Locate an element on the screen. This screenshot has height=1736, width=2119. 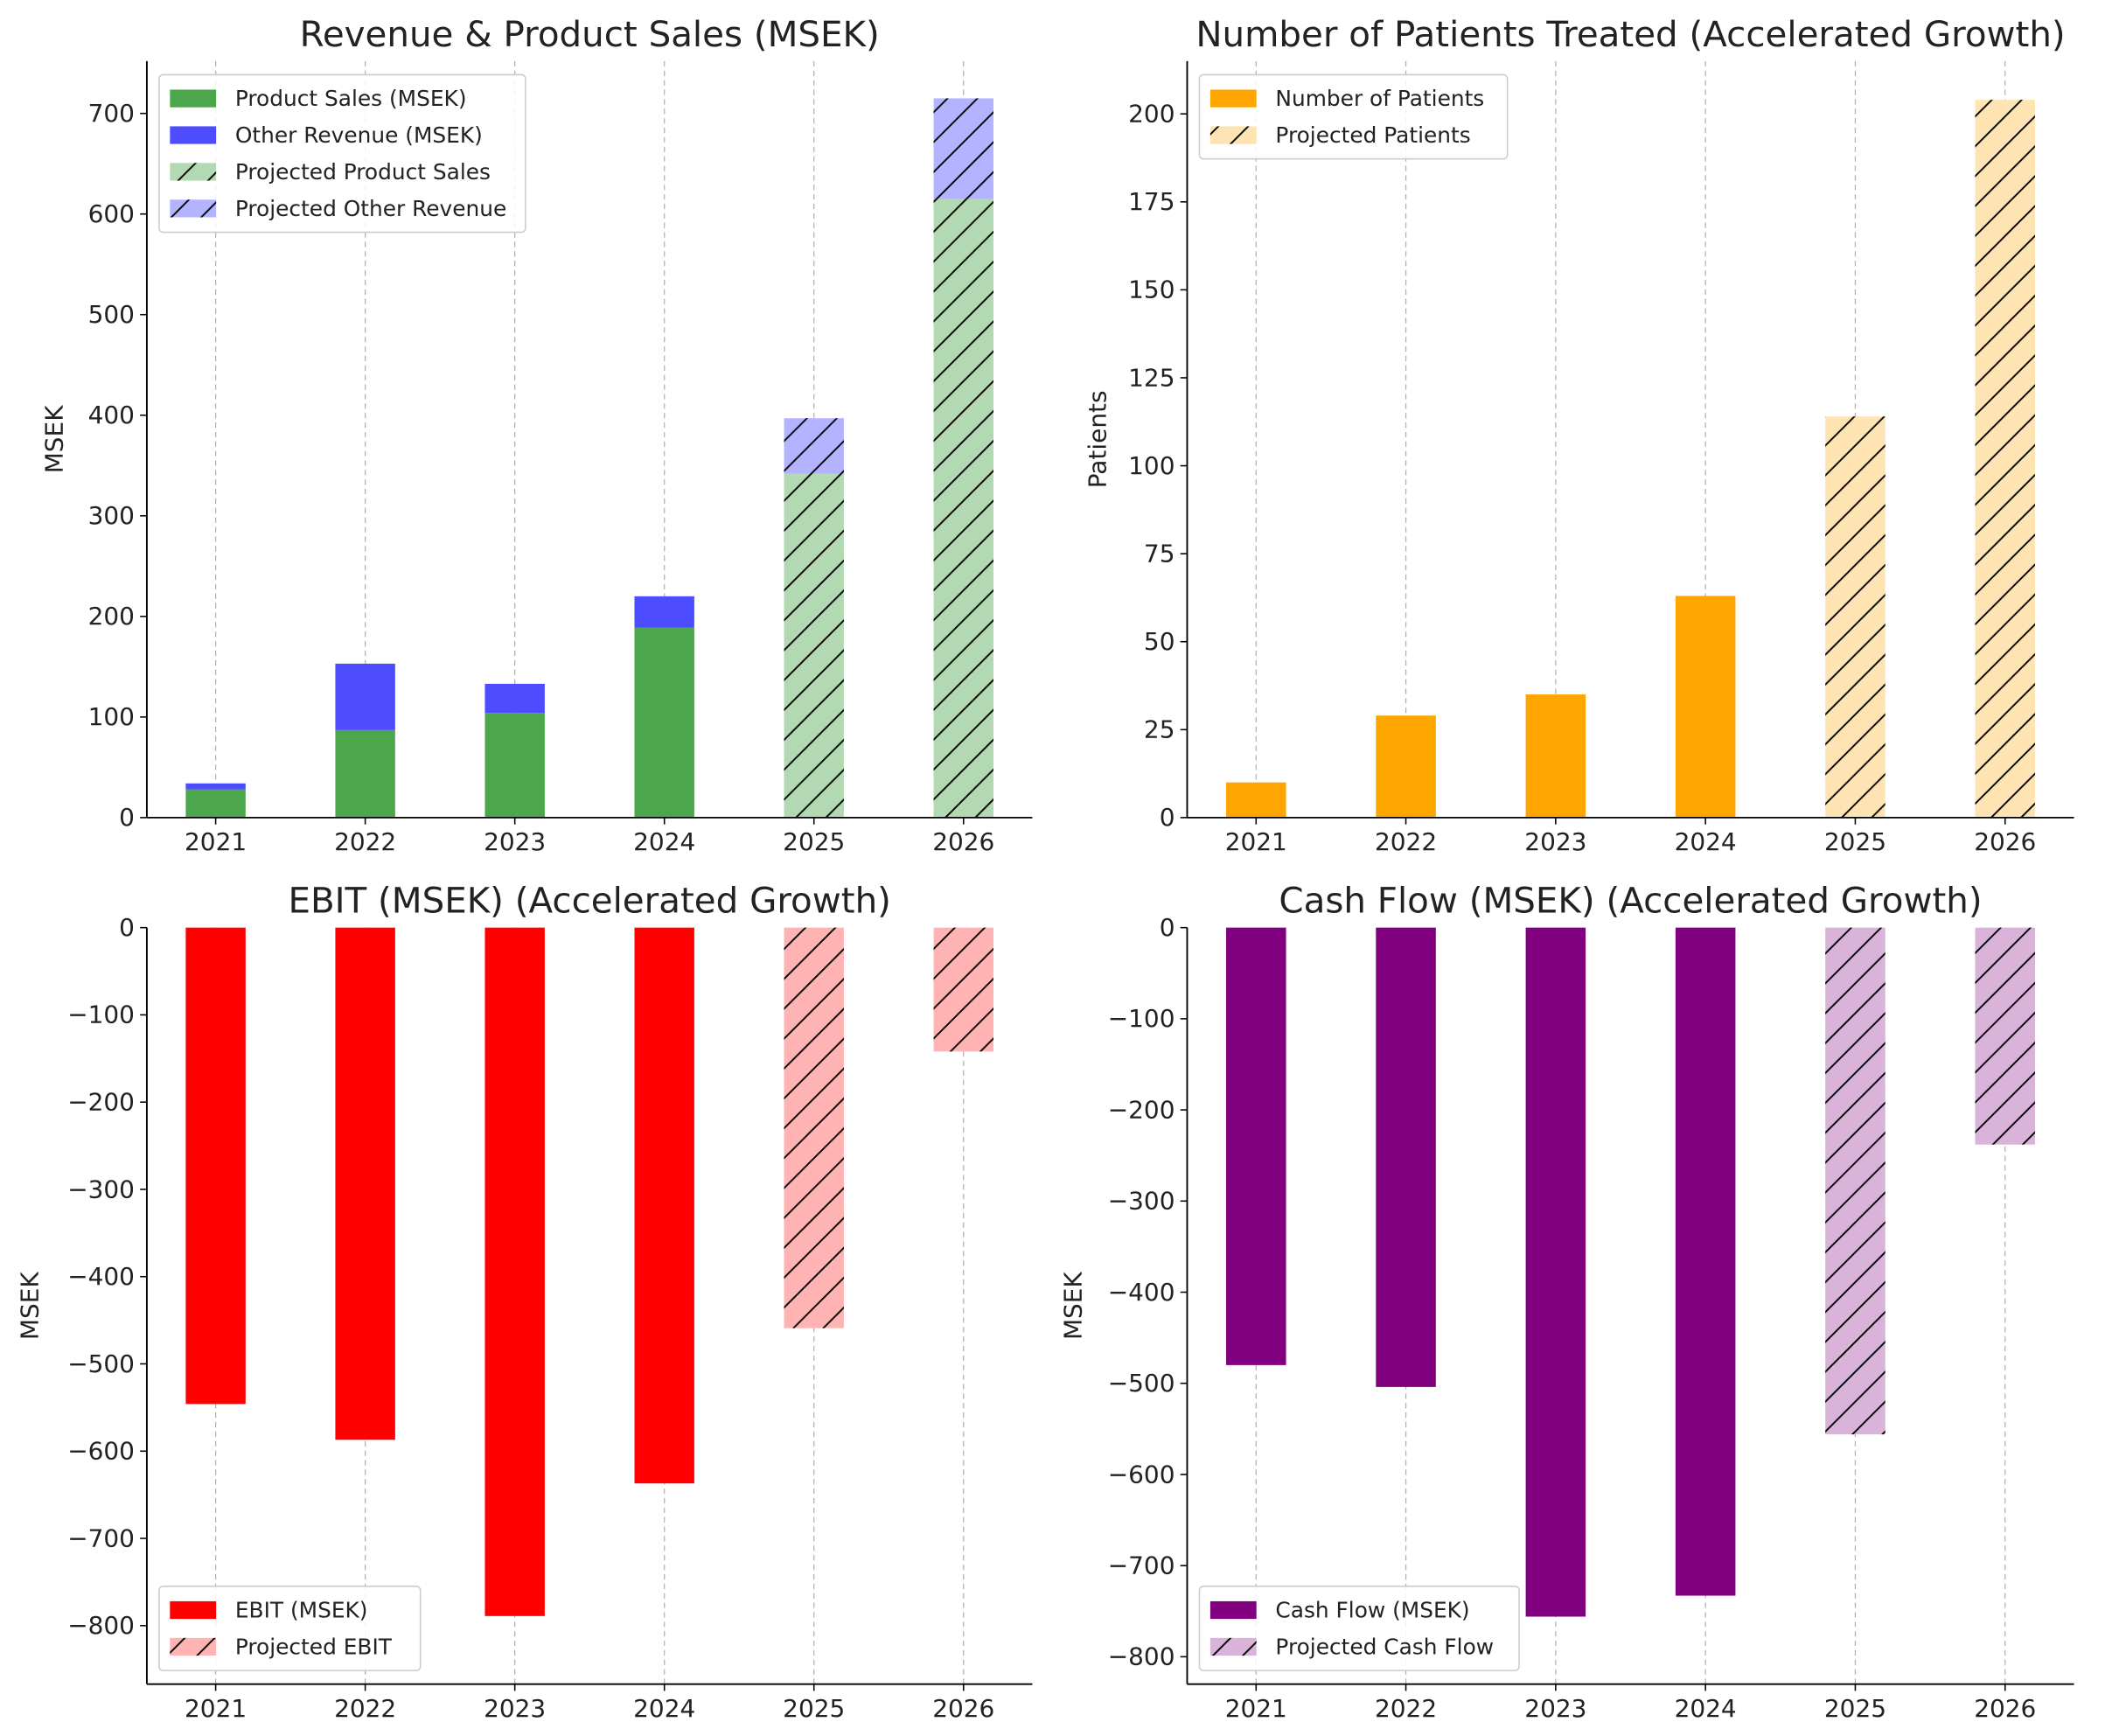
y-tick-label: 400 is located at coordinates (111, 415).